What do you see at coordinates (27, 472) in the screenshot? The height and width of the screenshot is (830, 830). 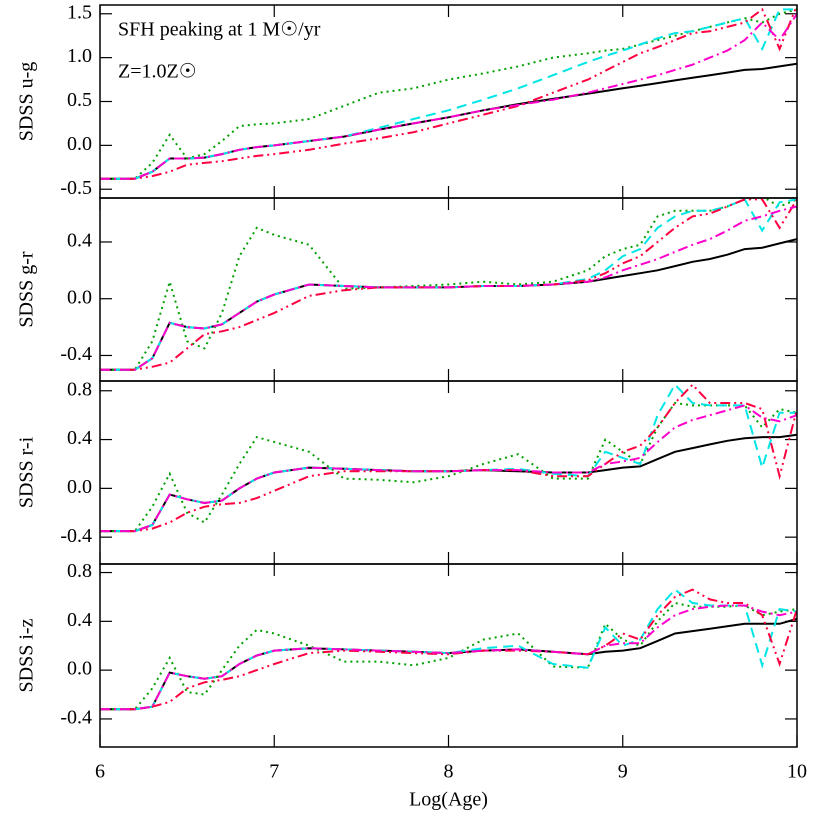 I see `y-axis-label: SDSS r-i` at bounding box center [27, 472].